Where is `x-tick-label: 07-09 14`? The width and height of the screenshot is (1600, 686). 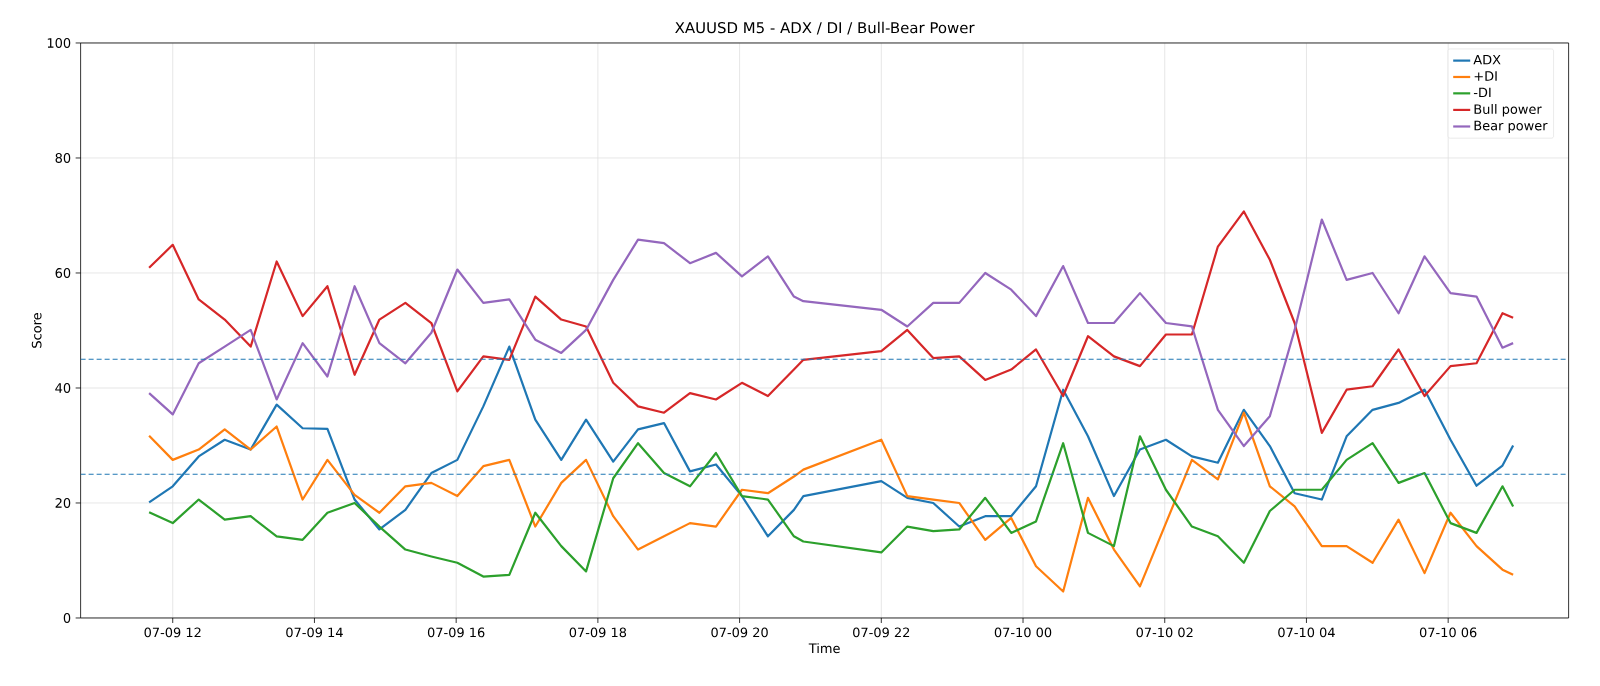
x-tick-label: 07-09 14 is located at coordinates (314, 632).